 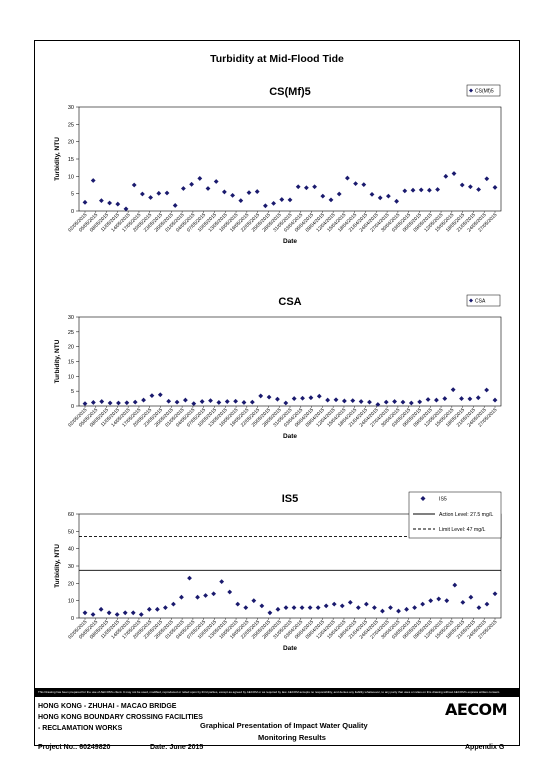 I want to click on project-line-1: HONG KONG - ZHUHAI - MACAO BRIDGE, so click(x=107, y=706).